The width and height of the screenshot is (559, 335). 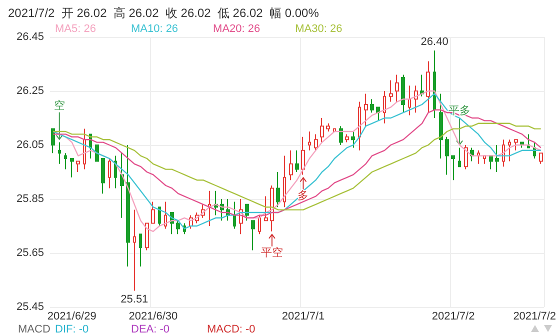 What do you see at coordinates (303, 316) in the screenshot?
I see `x-tick-label: 2021/7/1` at bounding box center [303, 316].